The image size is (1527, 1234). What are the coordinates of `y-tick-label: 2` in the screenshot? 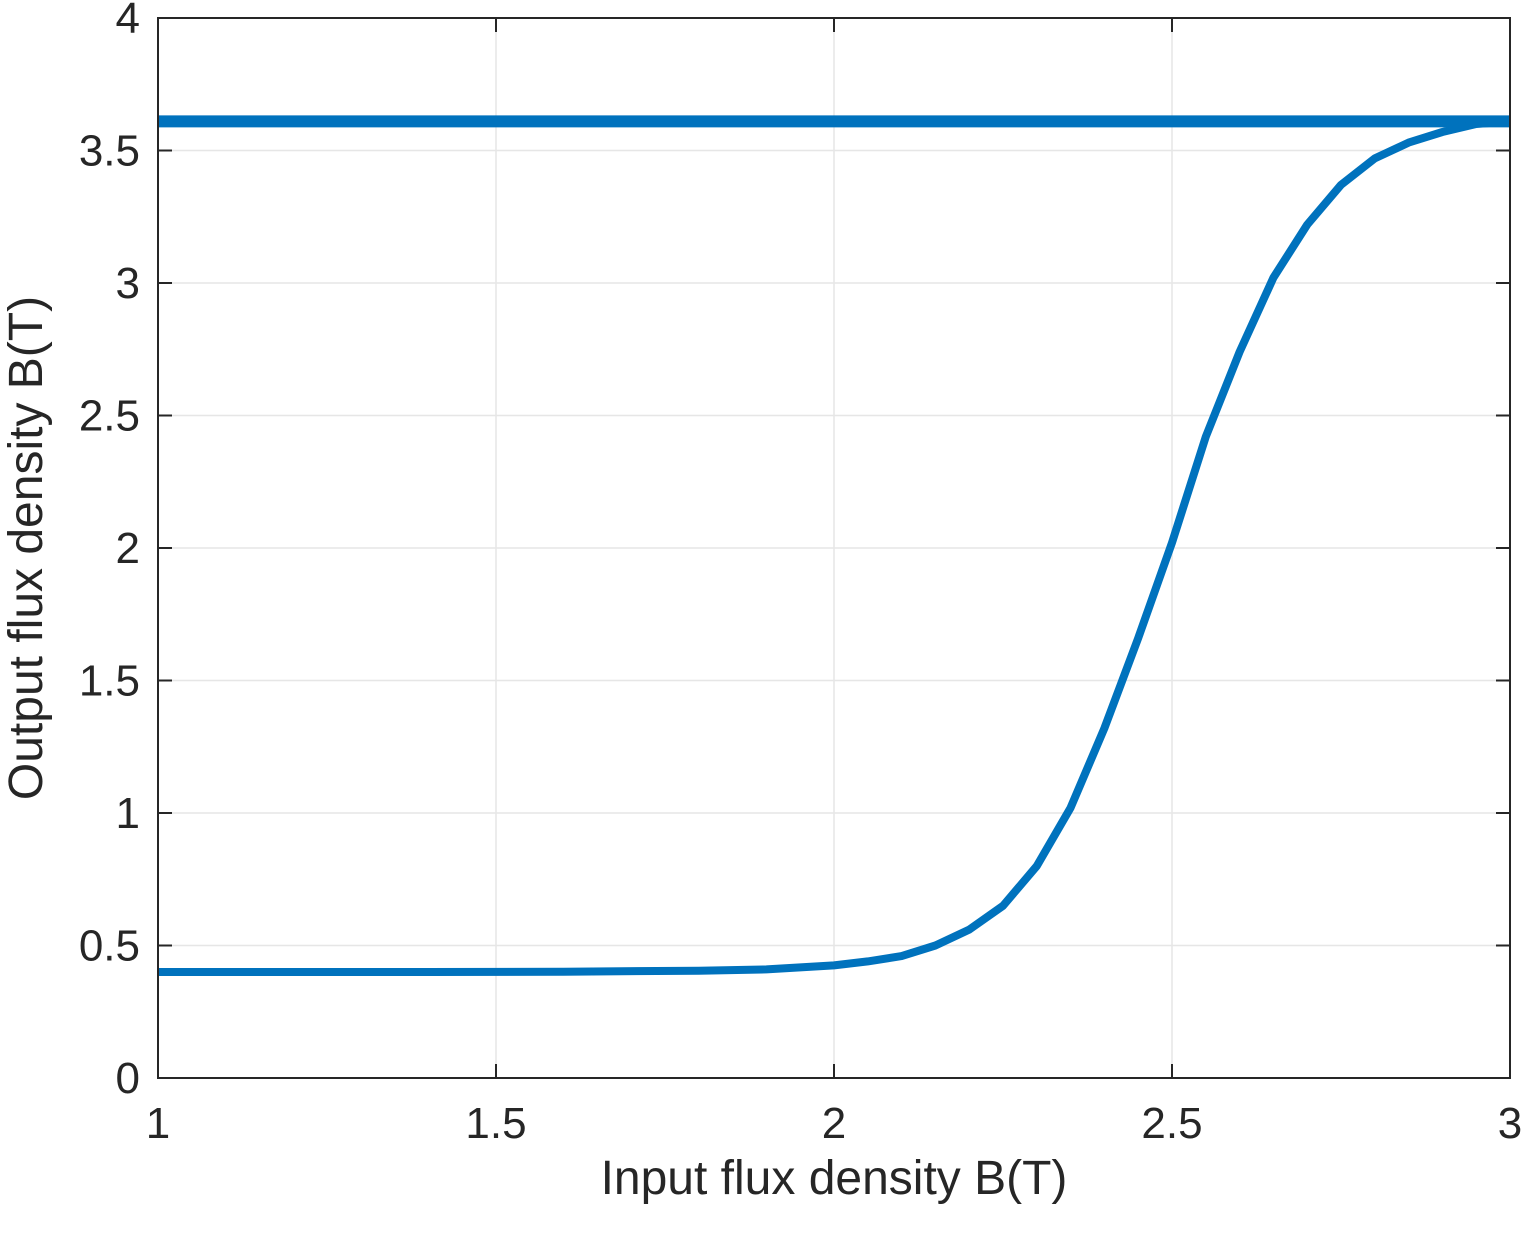 It's located at (128, 548).